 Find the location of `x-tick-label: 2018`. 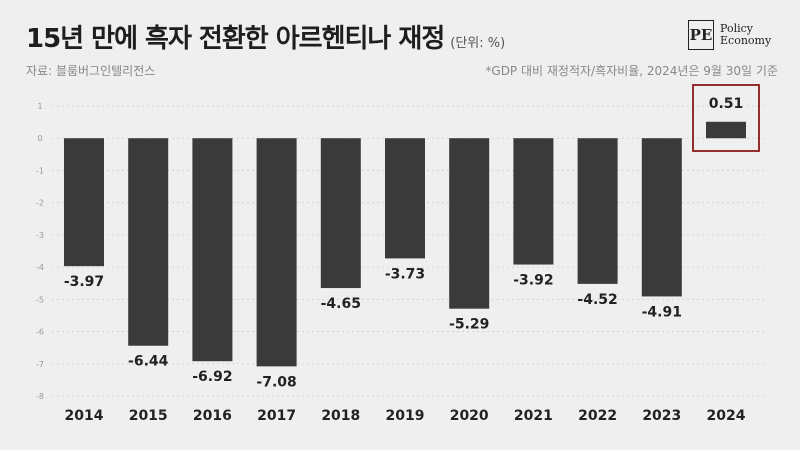

x-tick-label: 2018 is located at coordinates (340, 416).